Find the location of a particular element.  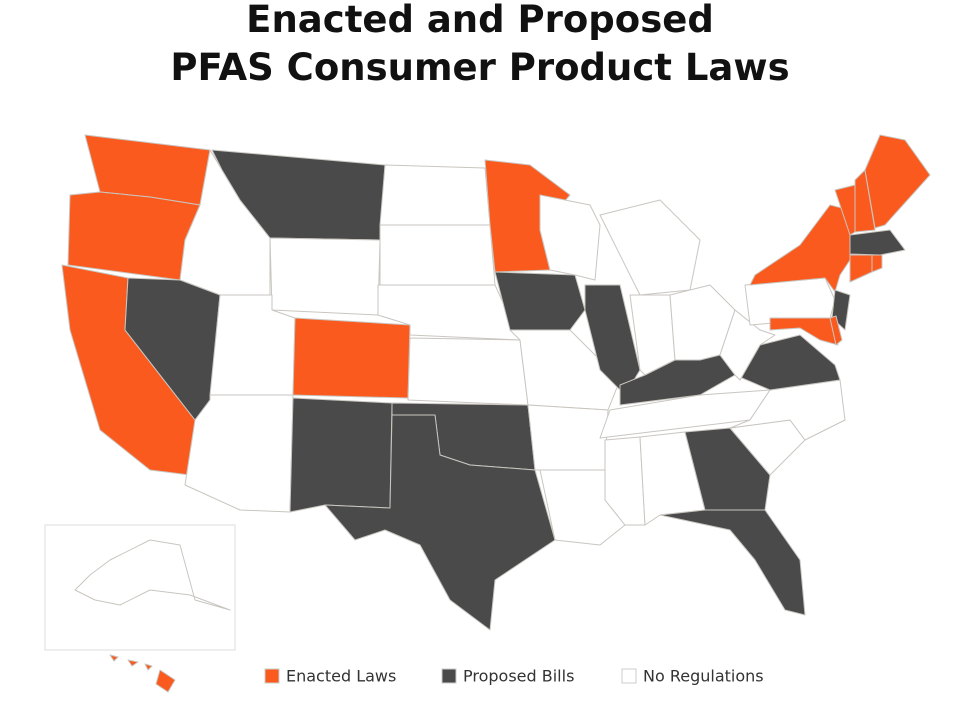

inset-frame is located at coordinates (140, 587).